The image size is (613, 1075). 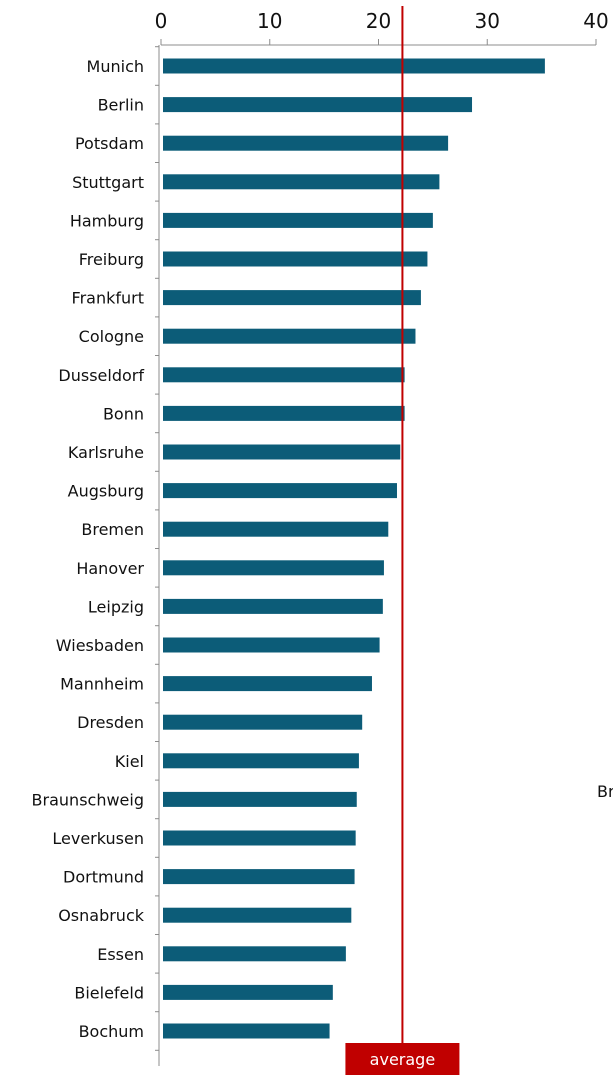 I want to click on category-label: Munich, so click(x=115, y=66).